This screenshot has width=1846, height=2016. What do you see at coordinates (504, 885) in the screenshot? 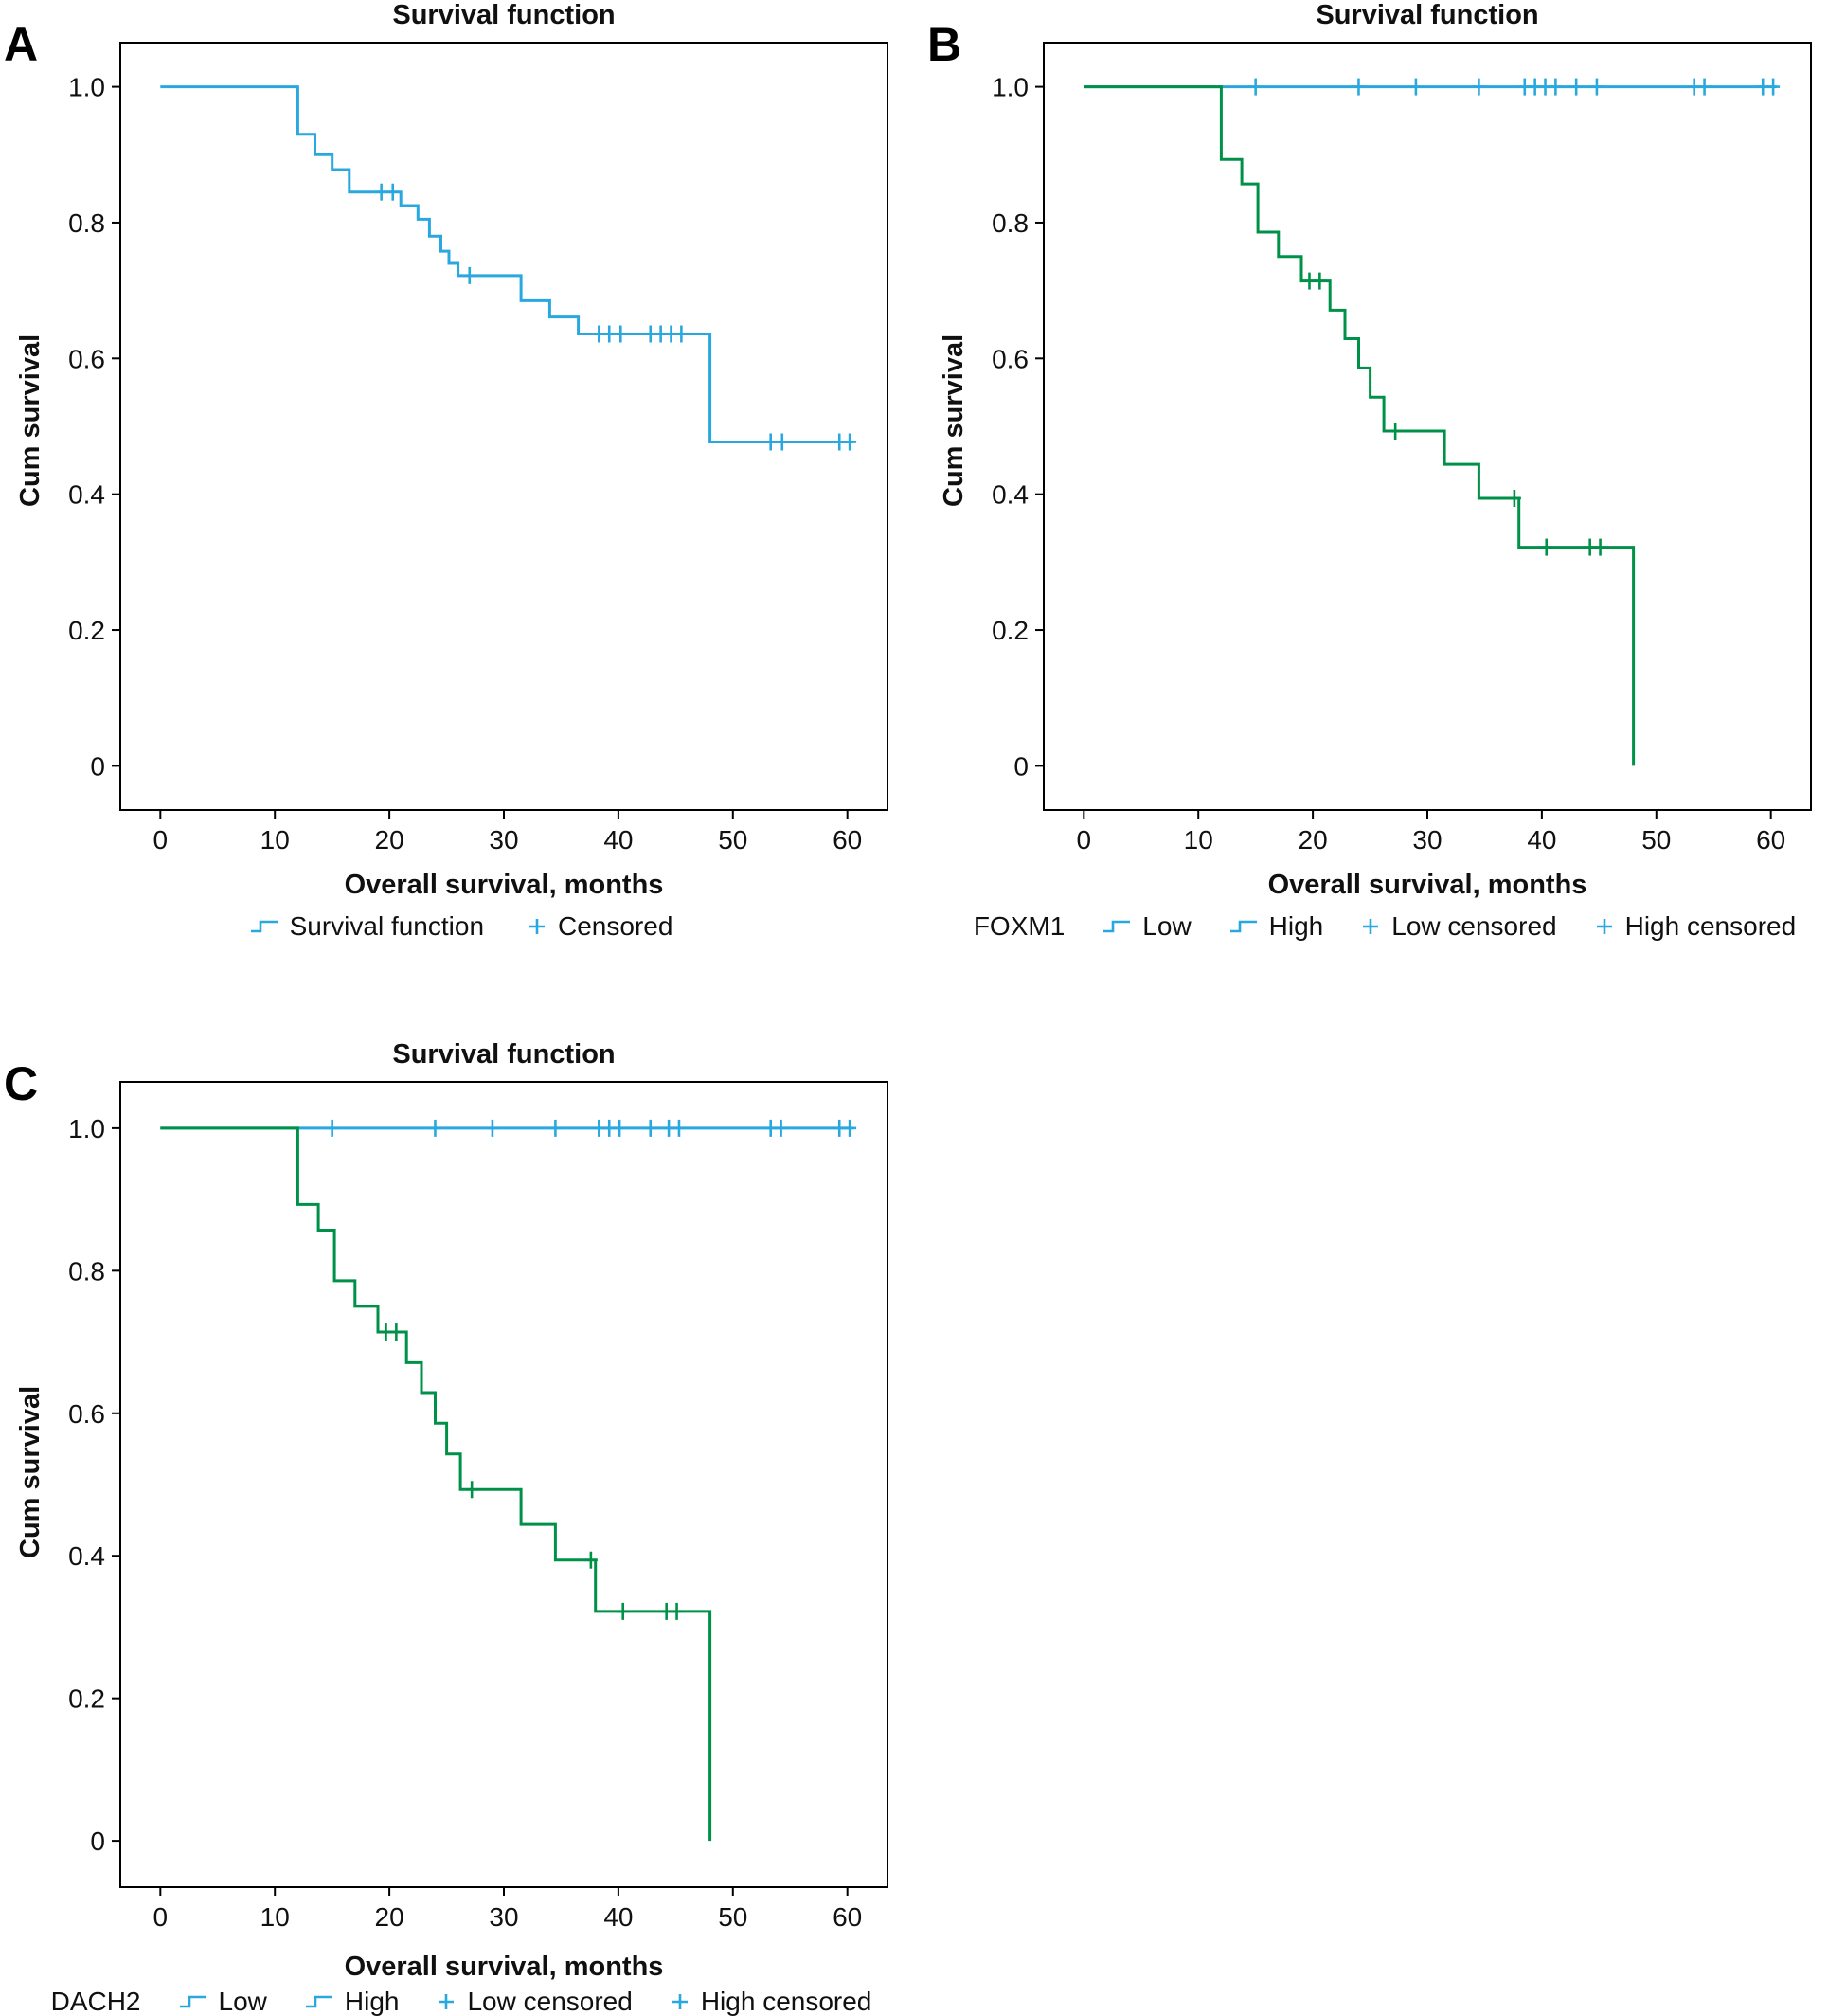
I see `panel-a-x-axis-label: Overall survival, months` at bounding box center [504, 885].